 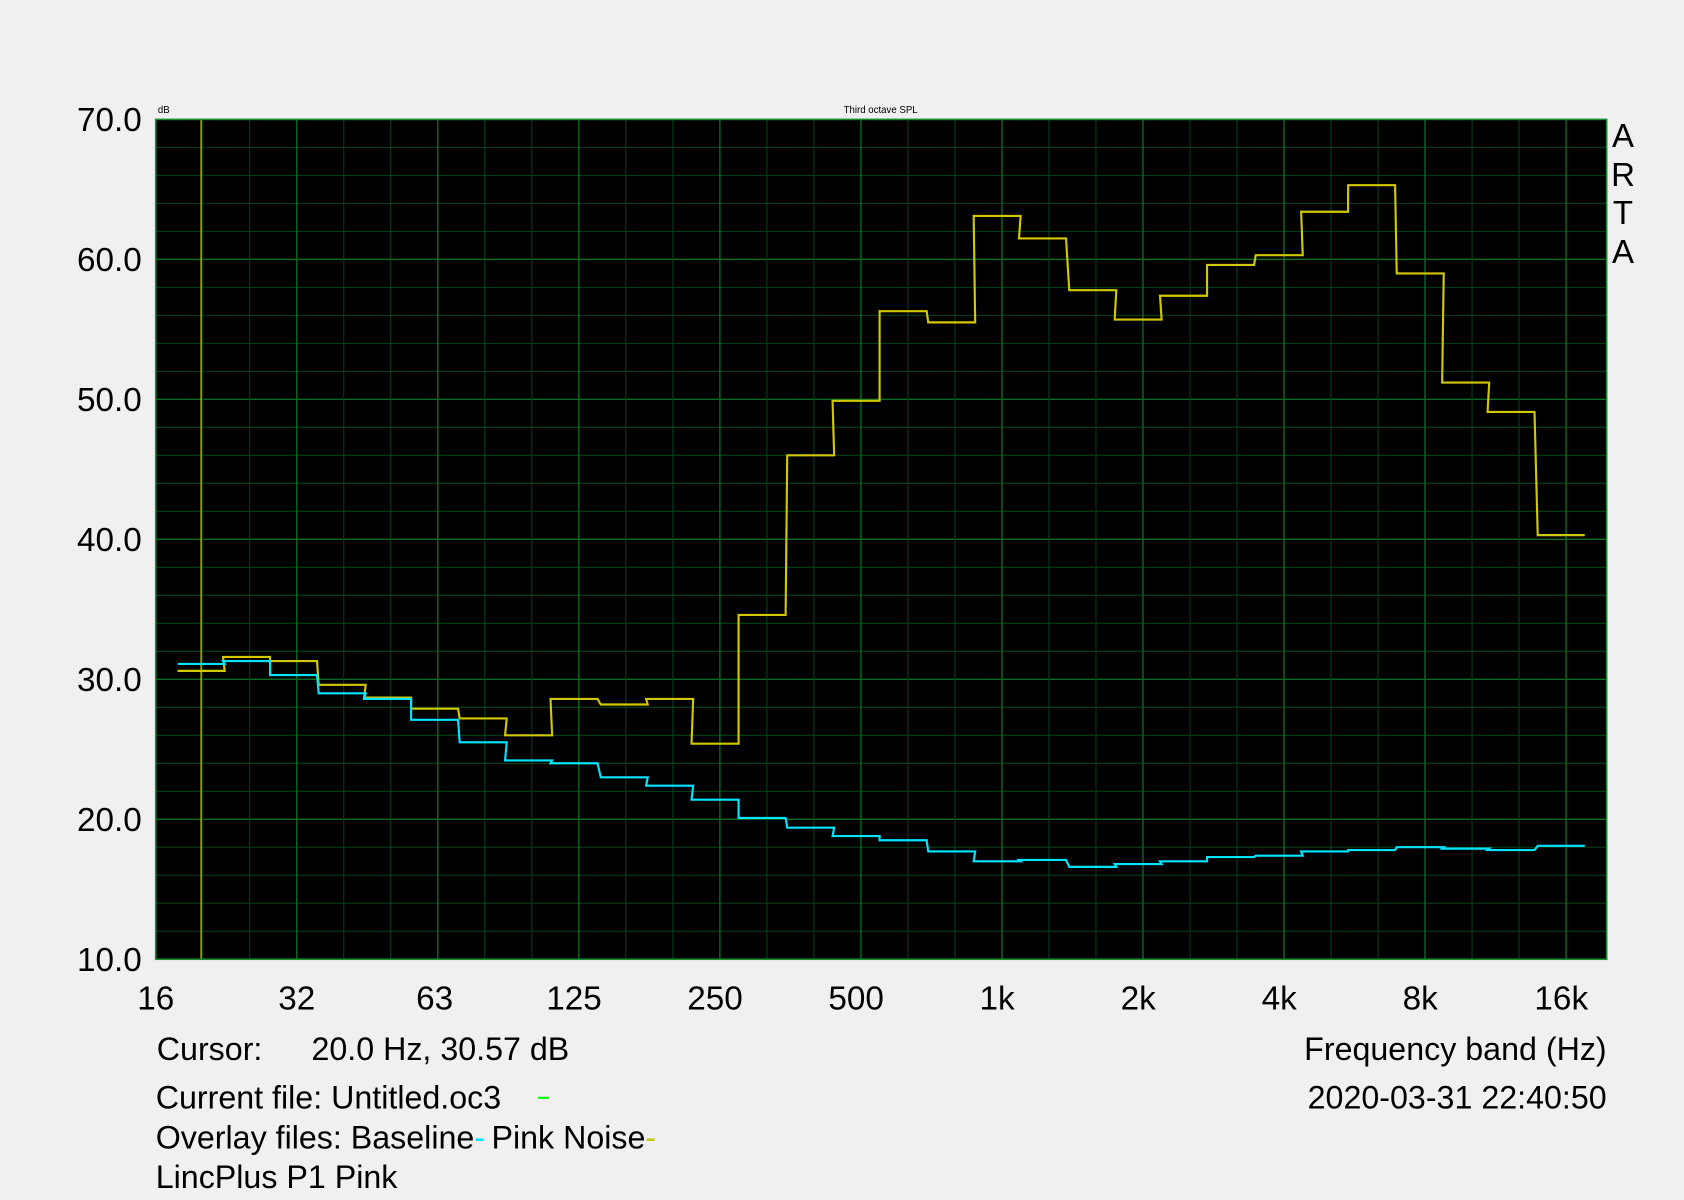 I want to click on y-axis-unit: dB, so click(x=164, y=110).